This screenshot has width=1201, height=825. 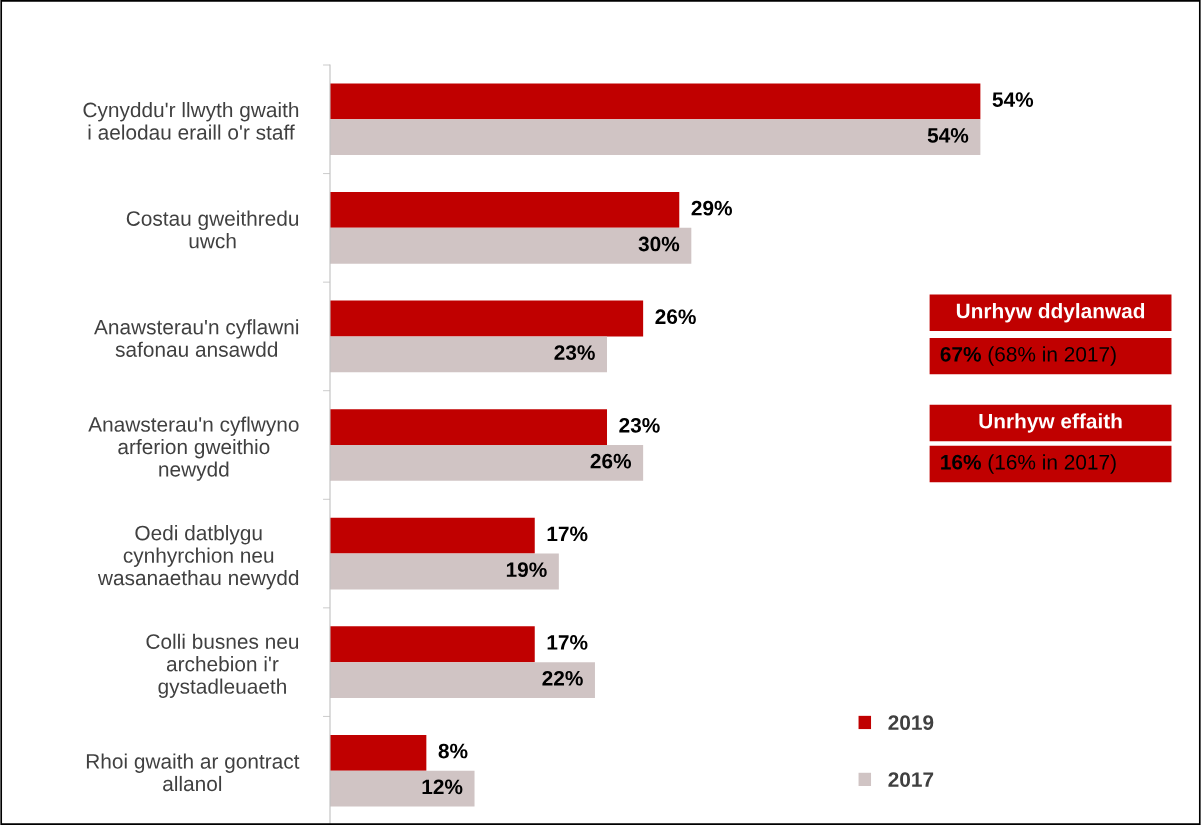 What do you see at coordinates (442, 787) in the screenshot?
I see `data-label: 12%` at bounding box center [442, 787].